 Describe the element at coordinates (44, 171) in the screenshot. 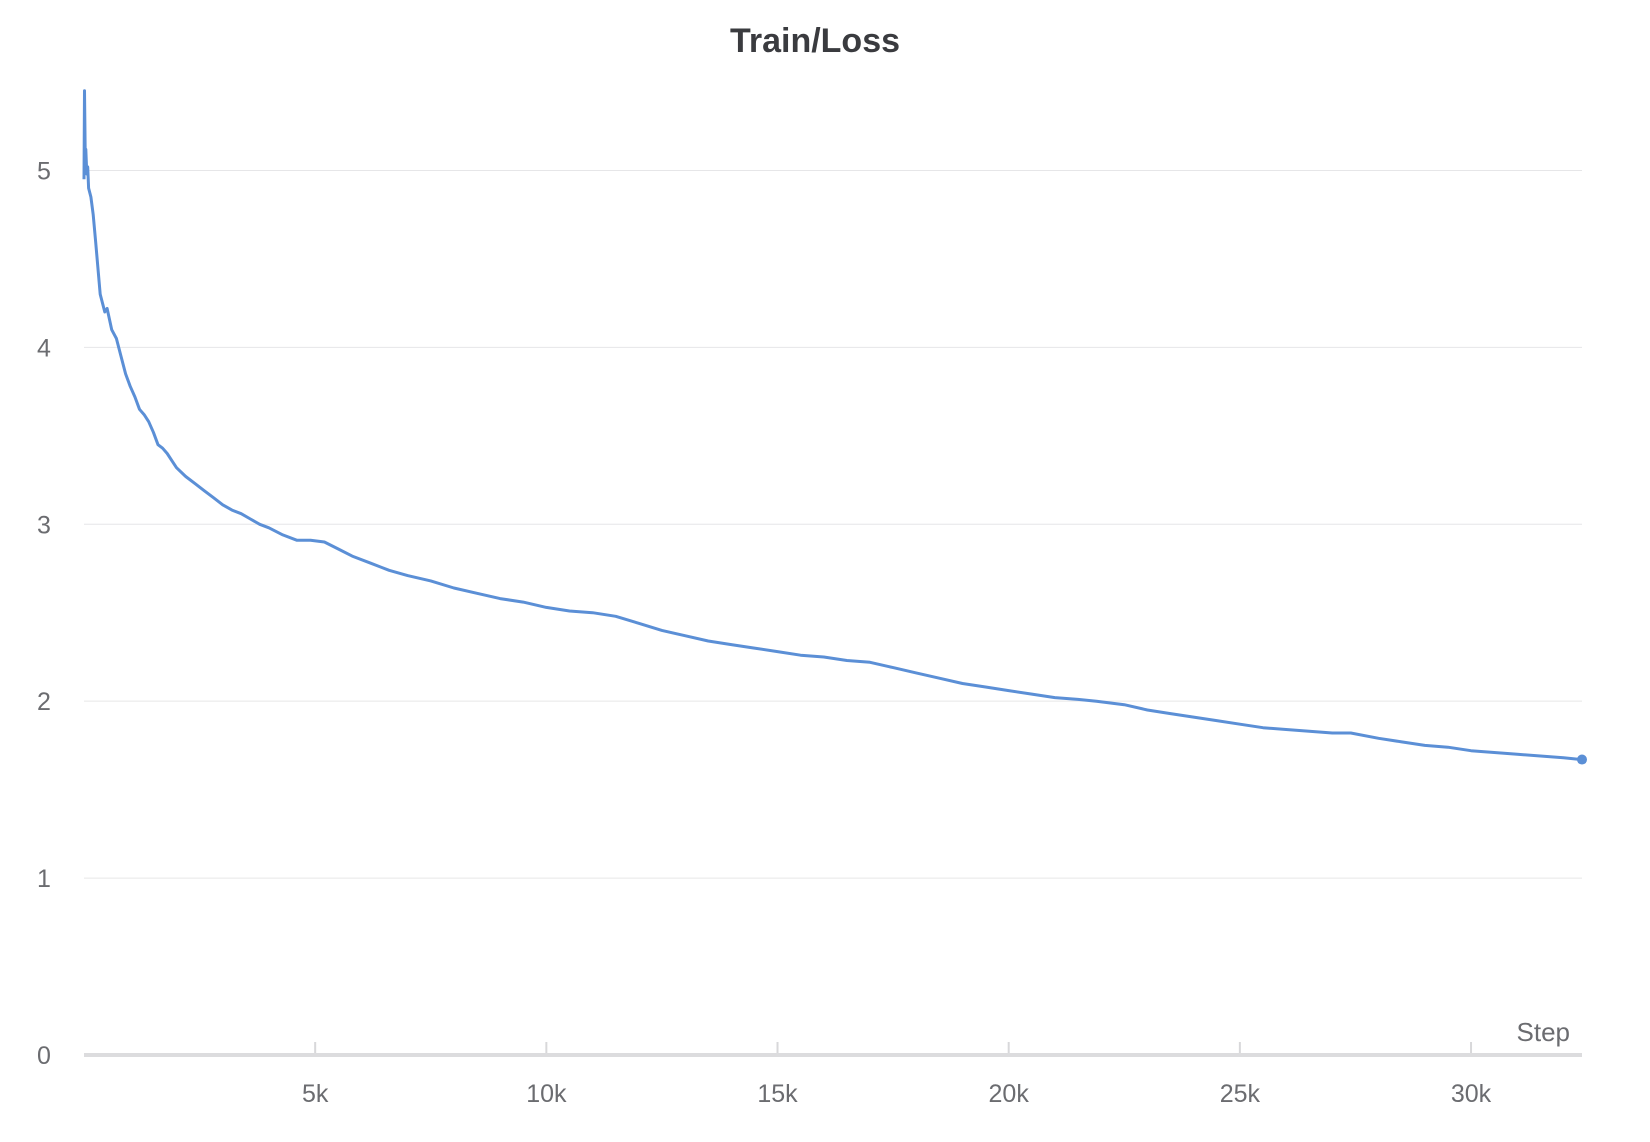

I see `y-tick-label: 5` at that location.